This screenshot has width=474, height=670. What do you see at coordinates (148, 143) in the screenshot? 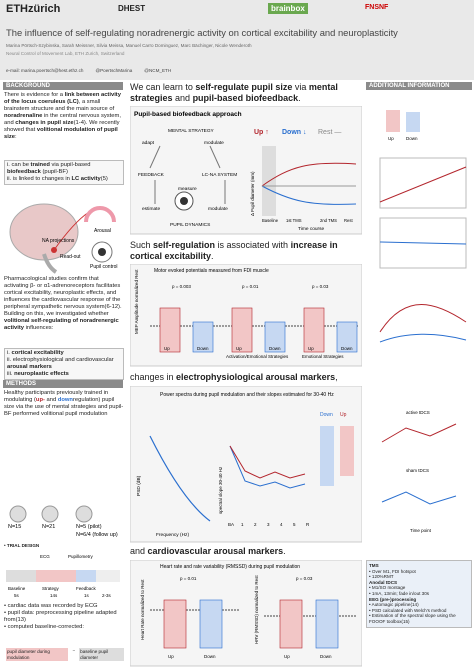
I see `node: adapt` at bounding box center [148, 143].